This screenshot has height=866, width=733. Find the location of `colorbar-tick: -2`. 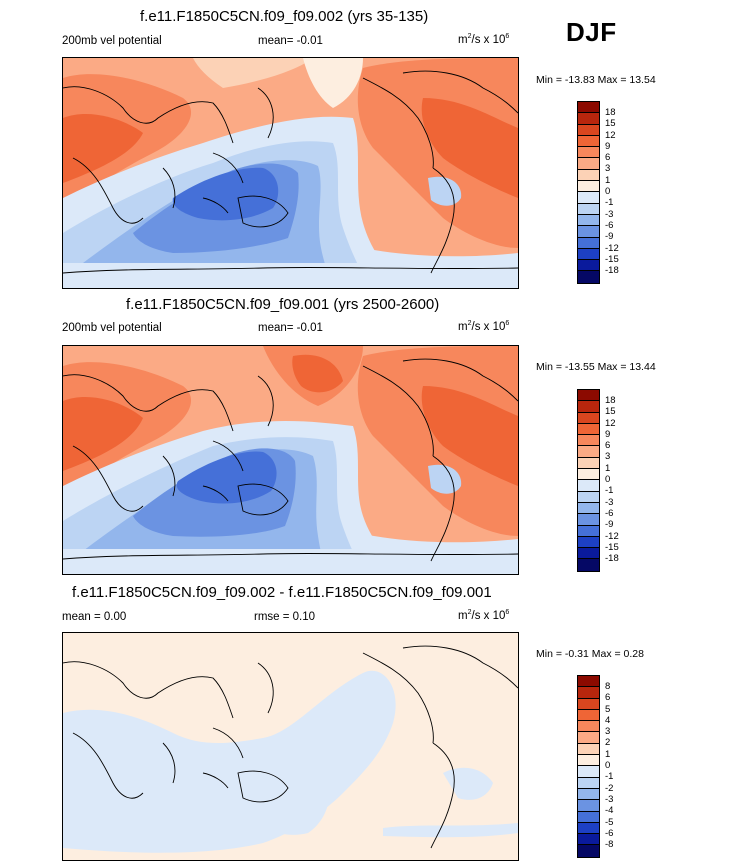

colorbar-tick: -2 is located at coordinates (609, 788).